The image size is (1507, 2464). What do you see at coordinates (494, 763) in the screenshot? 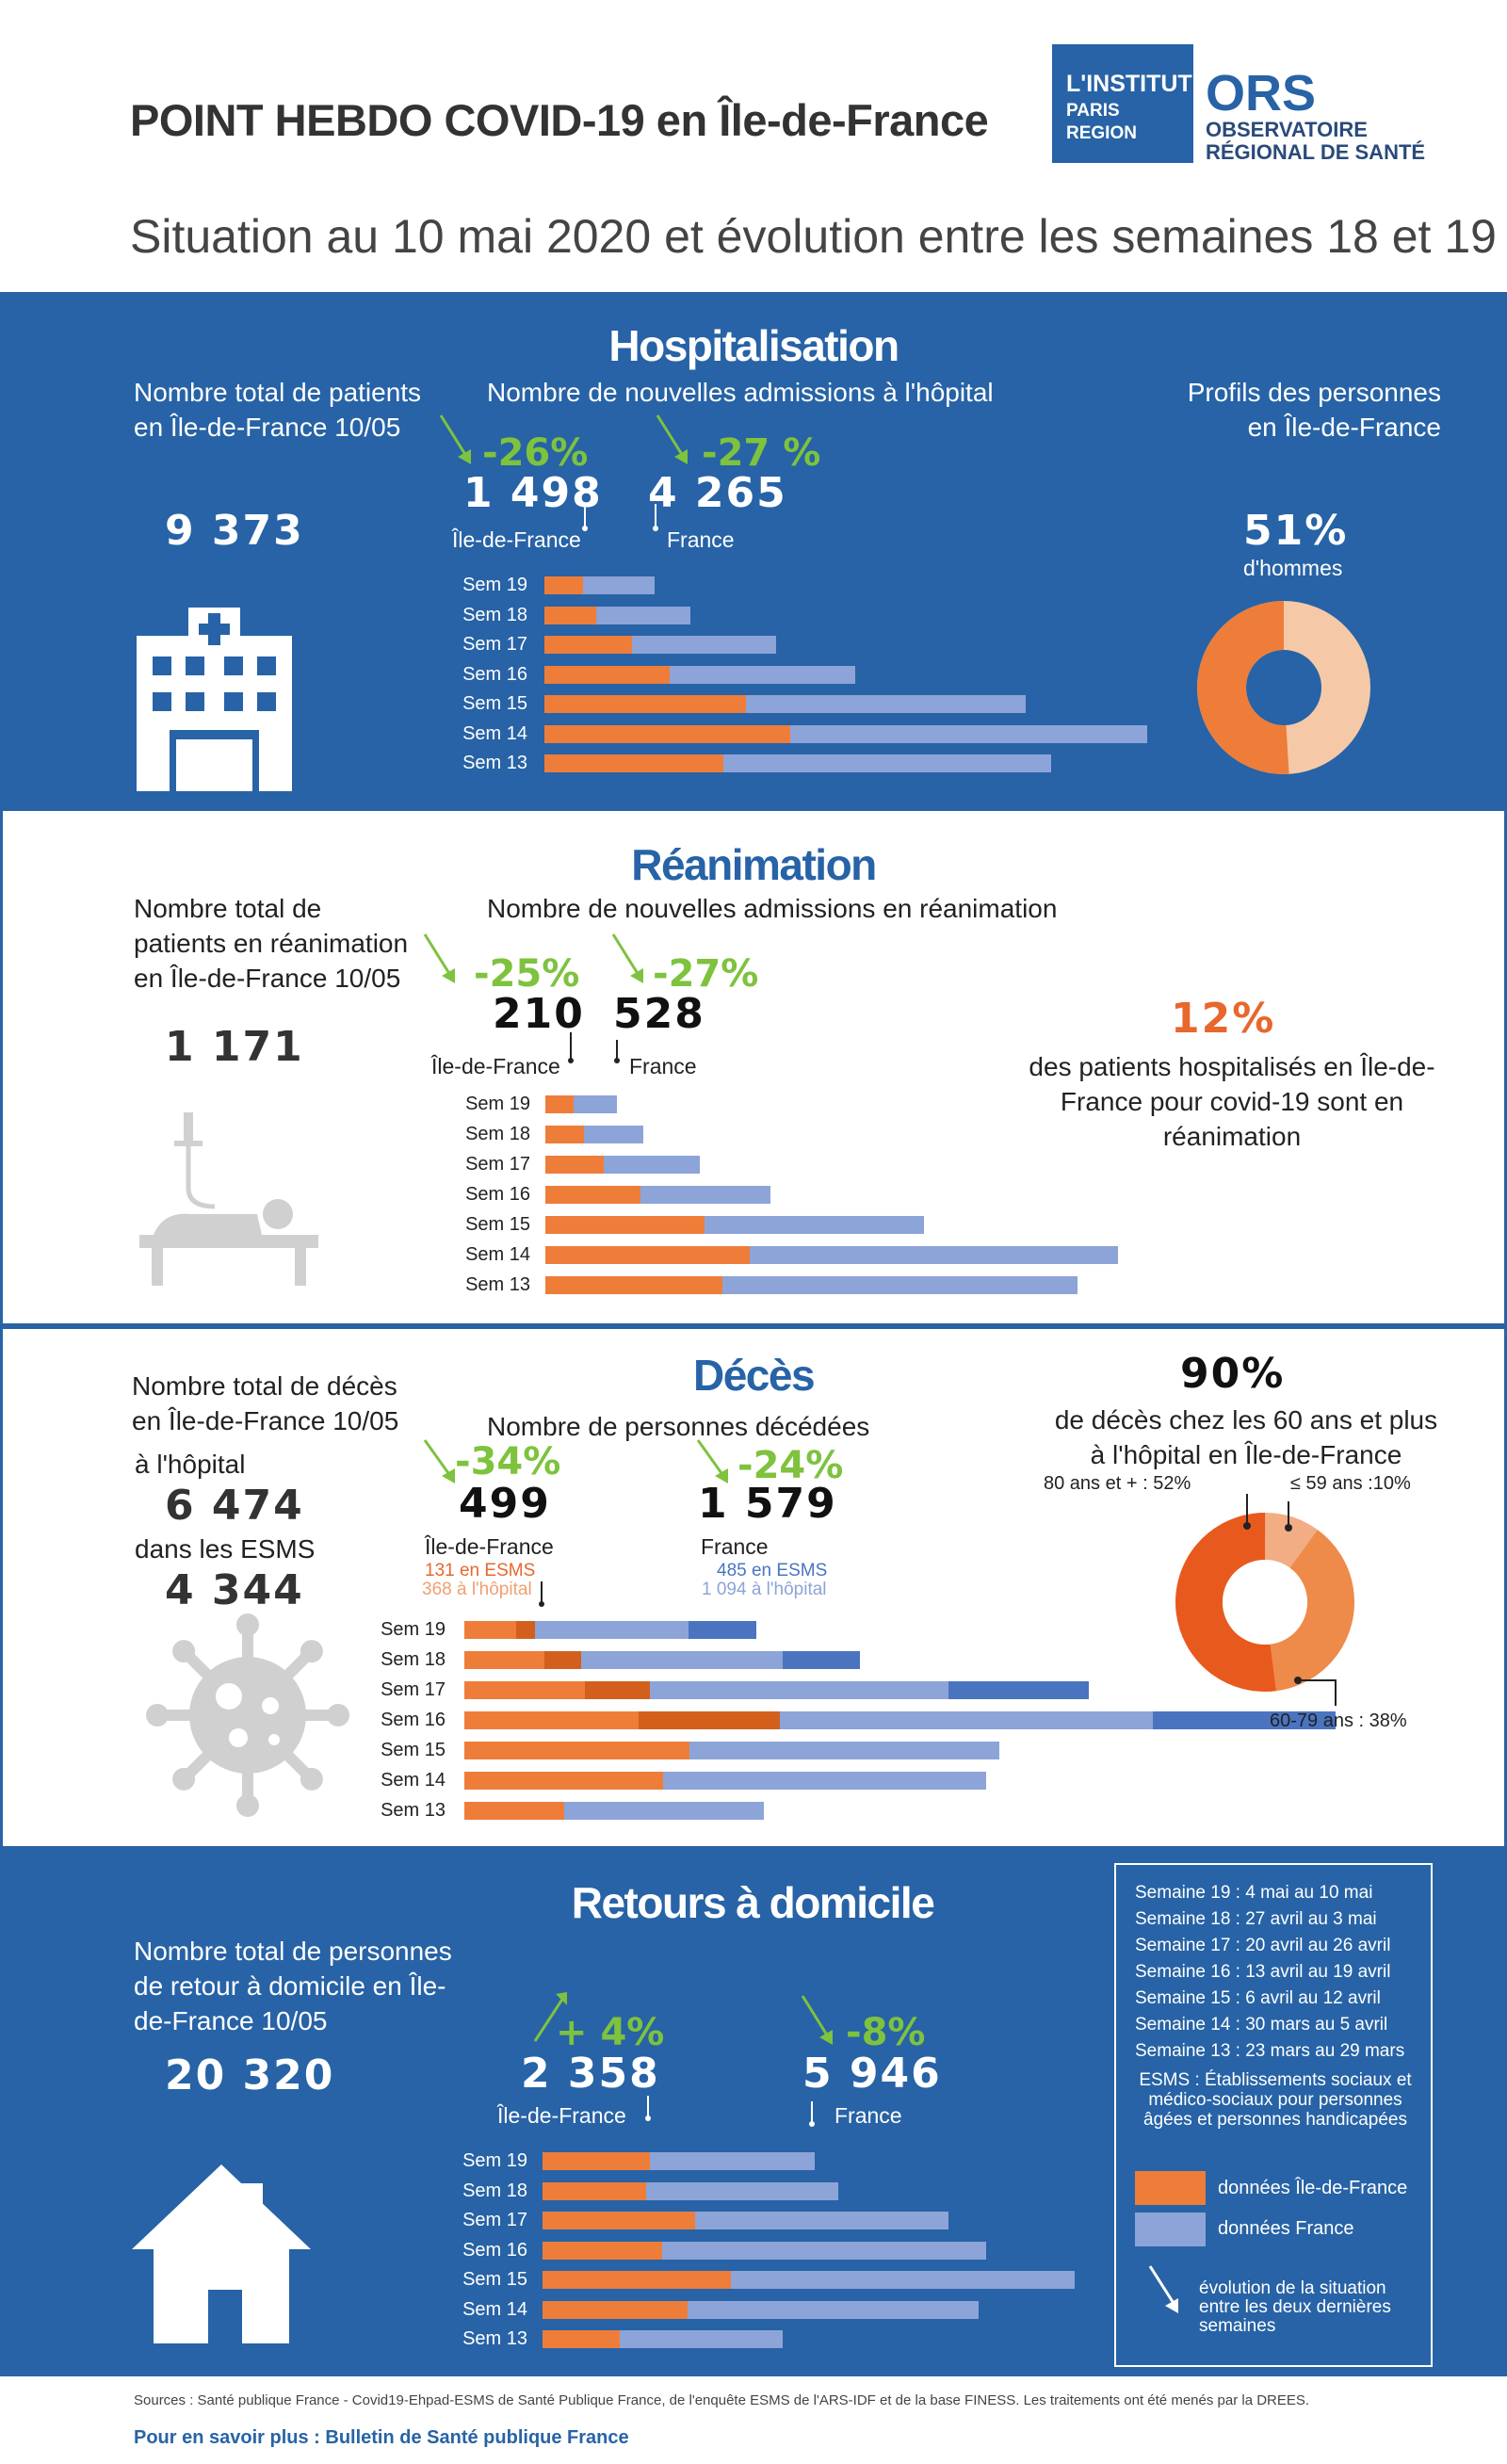
I see `week-tick-label: Sem 13` at bounding box center [494, 763].